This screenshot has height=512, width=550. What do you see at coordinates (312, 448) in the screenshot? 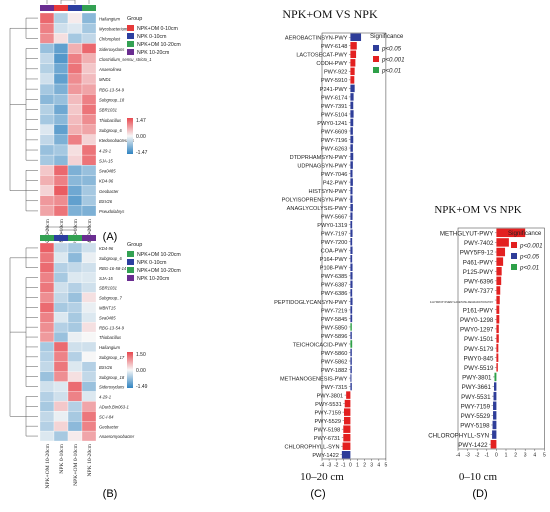
I see `pathway-label: CHLOROPHYLL-SYN` at bounding box center [312, 448].